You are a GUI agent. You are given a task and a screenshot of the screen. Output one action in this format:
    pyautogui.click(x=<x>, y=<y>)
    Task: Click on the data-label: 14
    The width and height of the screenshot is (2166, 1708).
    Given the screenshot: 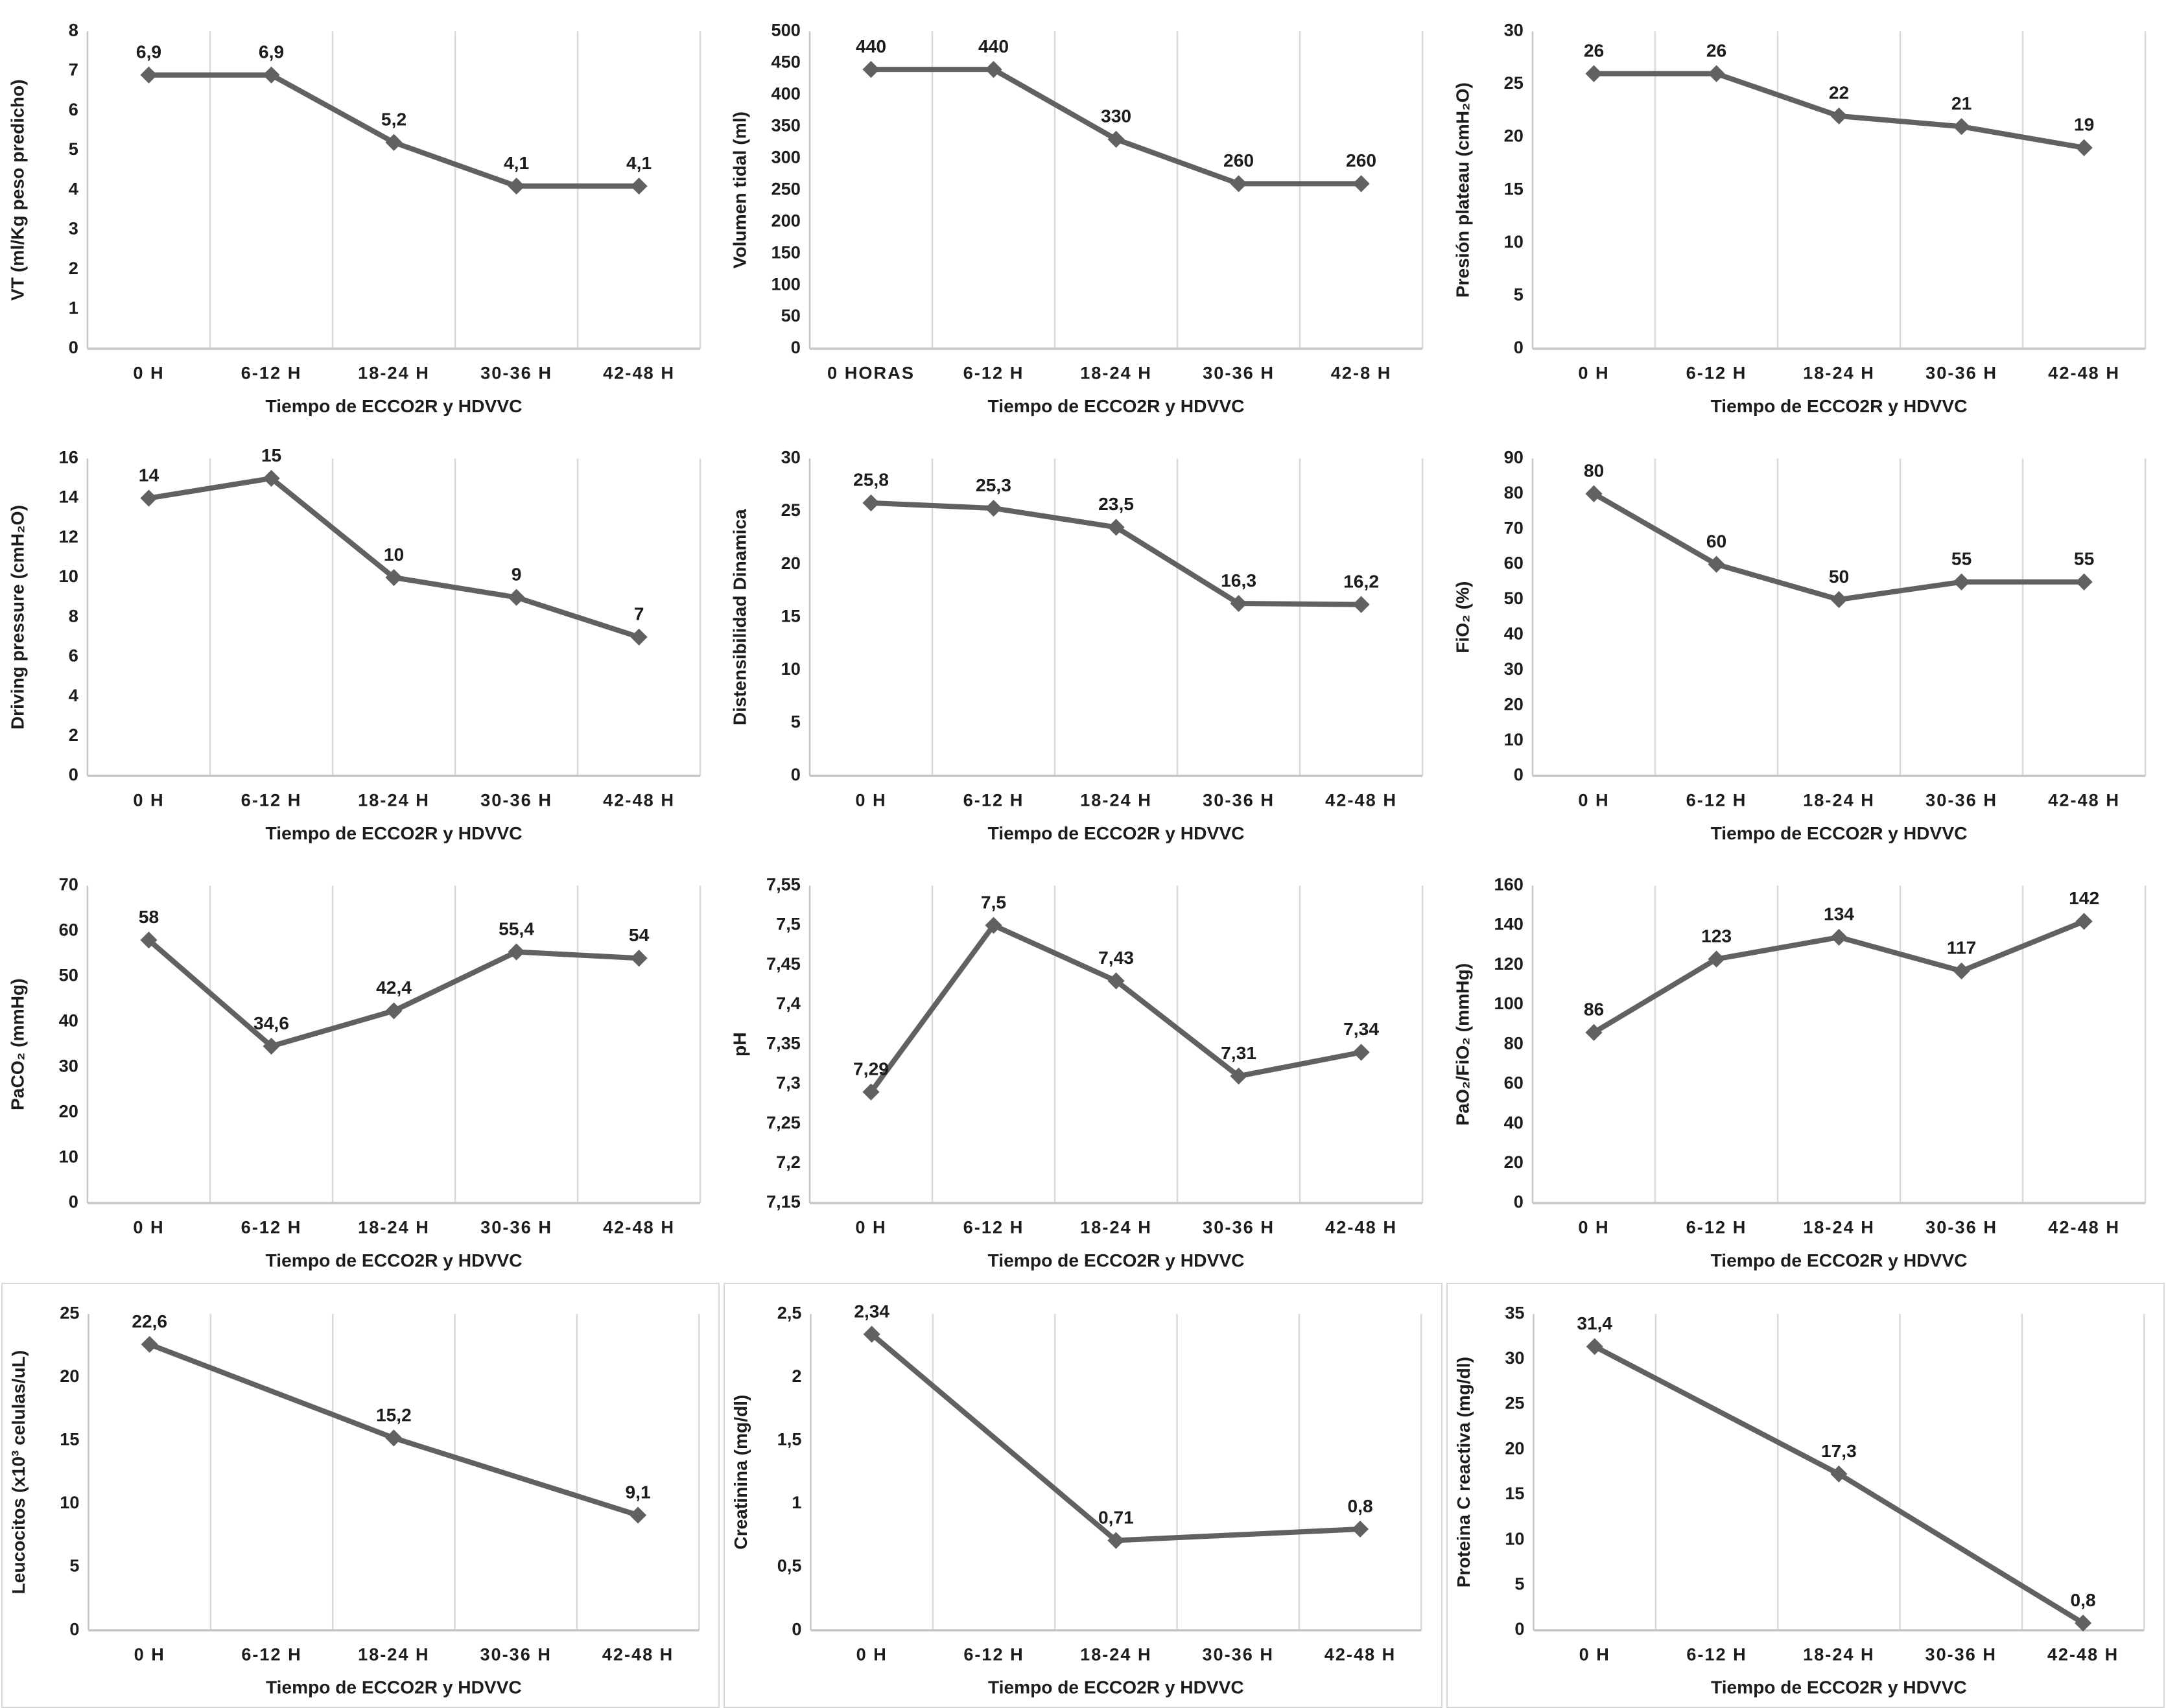 What is the action you would take?
    pyautogui.click(x=149, y=475)
    